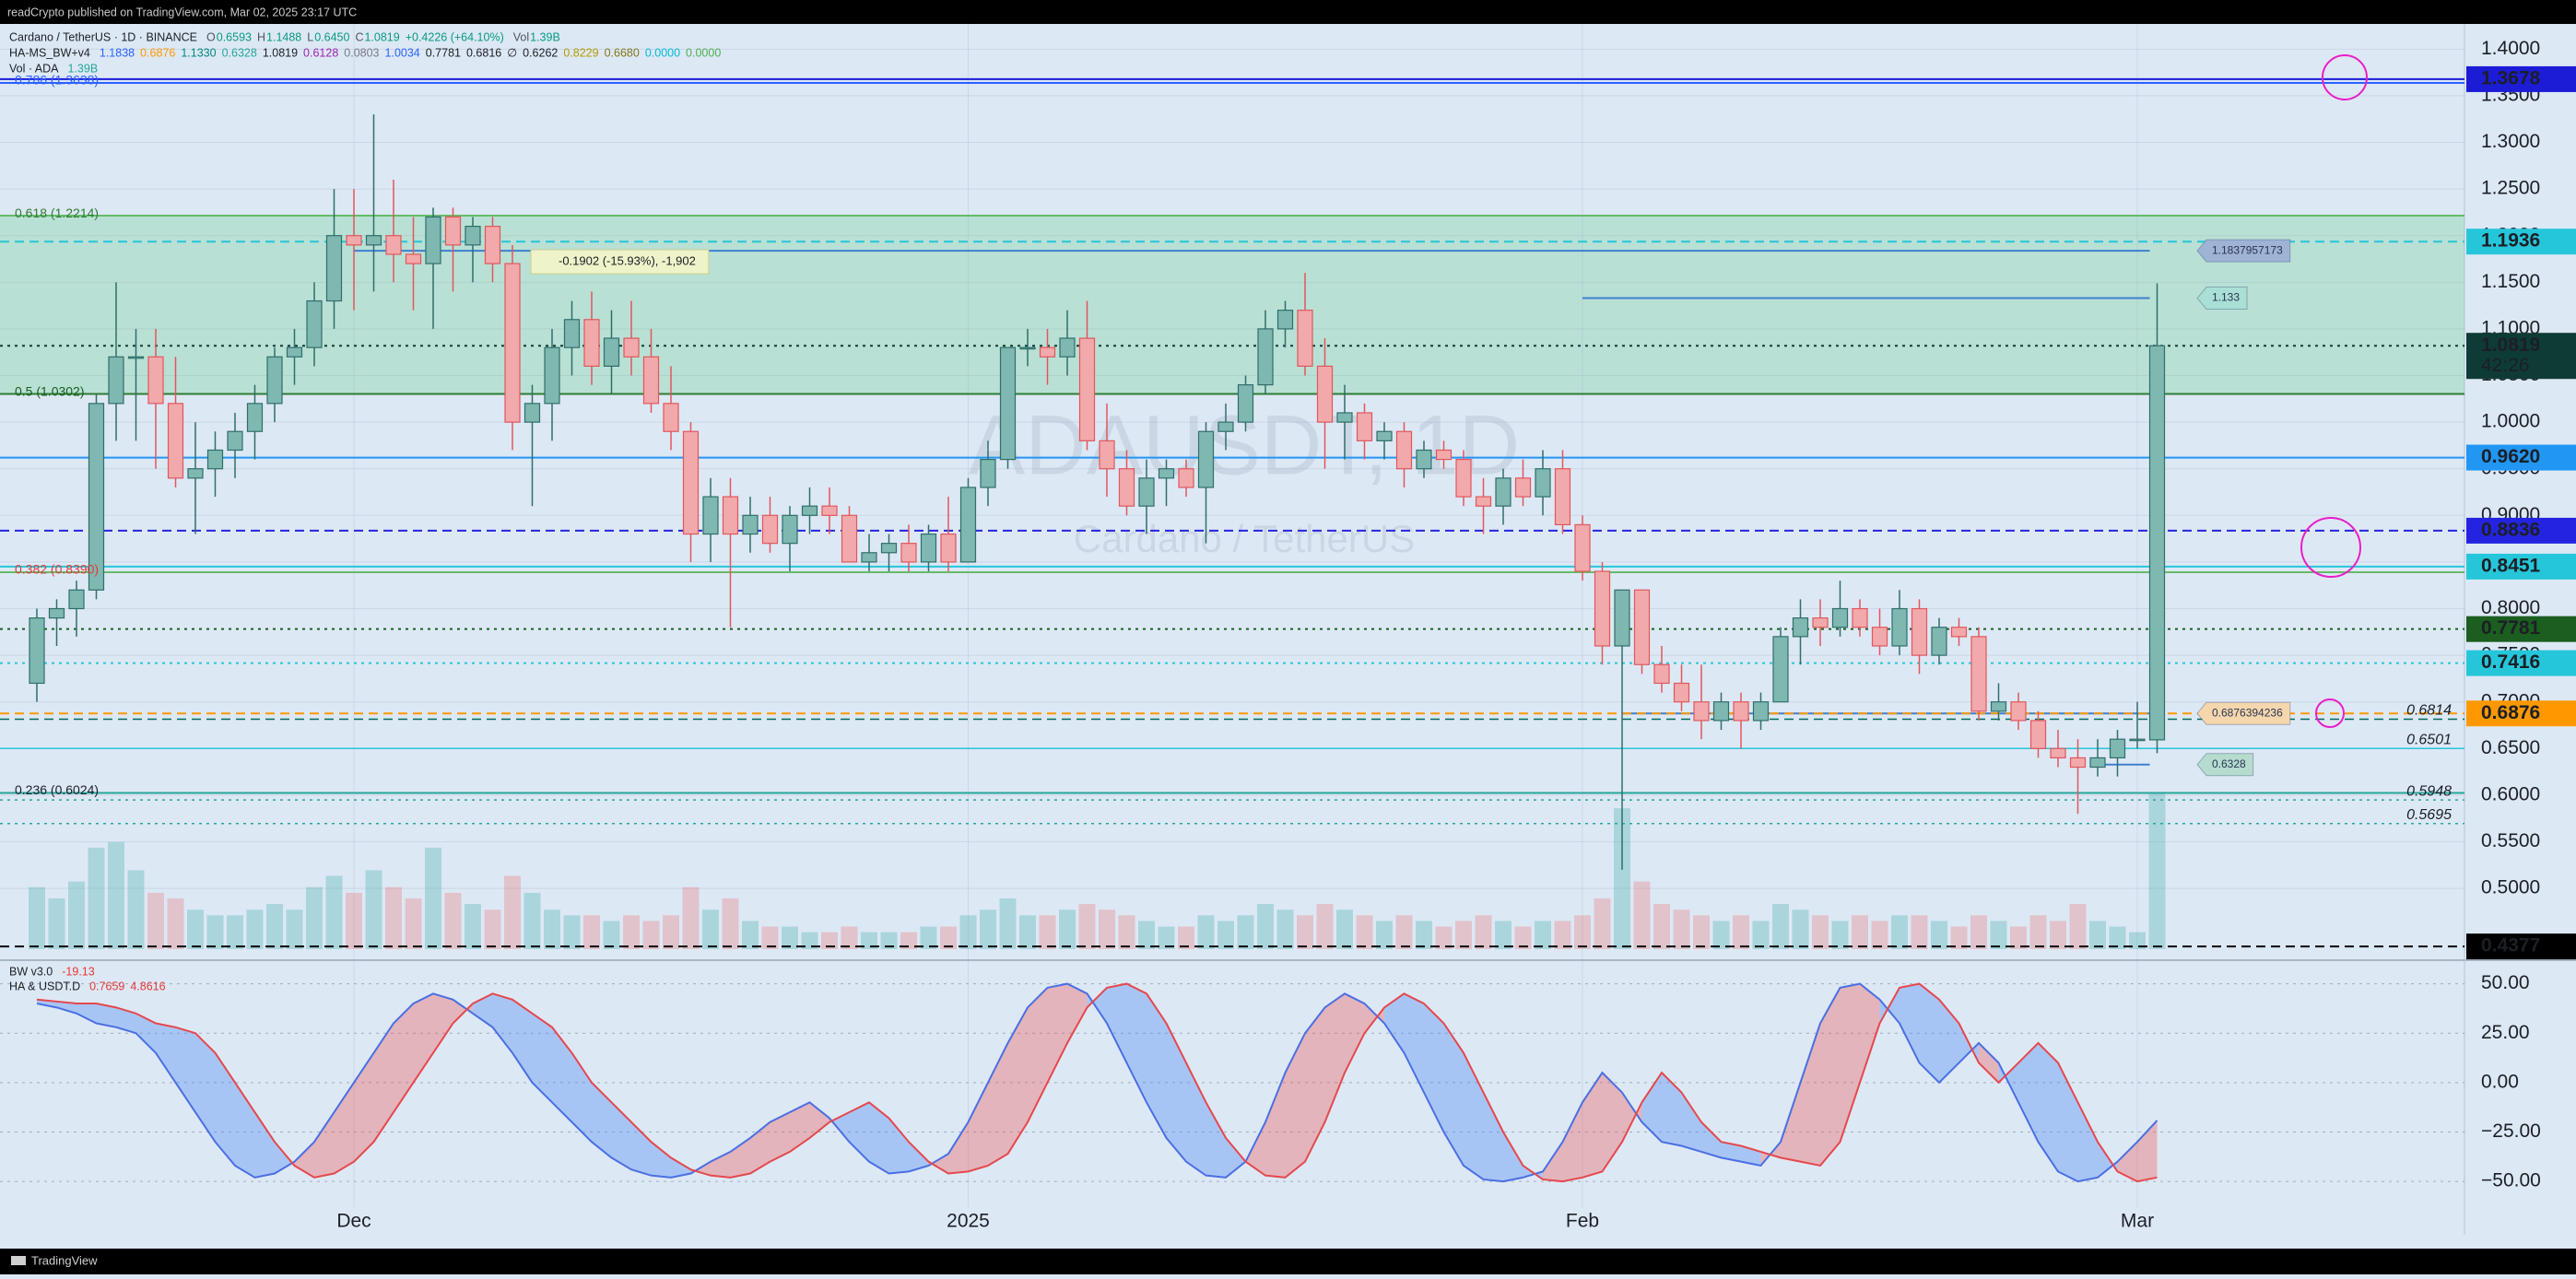 The height and width of the screenshot is (1279, 2576). Describe the element at coordinates (443, 52) in the screenshot. I see `indicator-value: 0.7781` at that location.